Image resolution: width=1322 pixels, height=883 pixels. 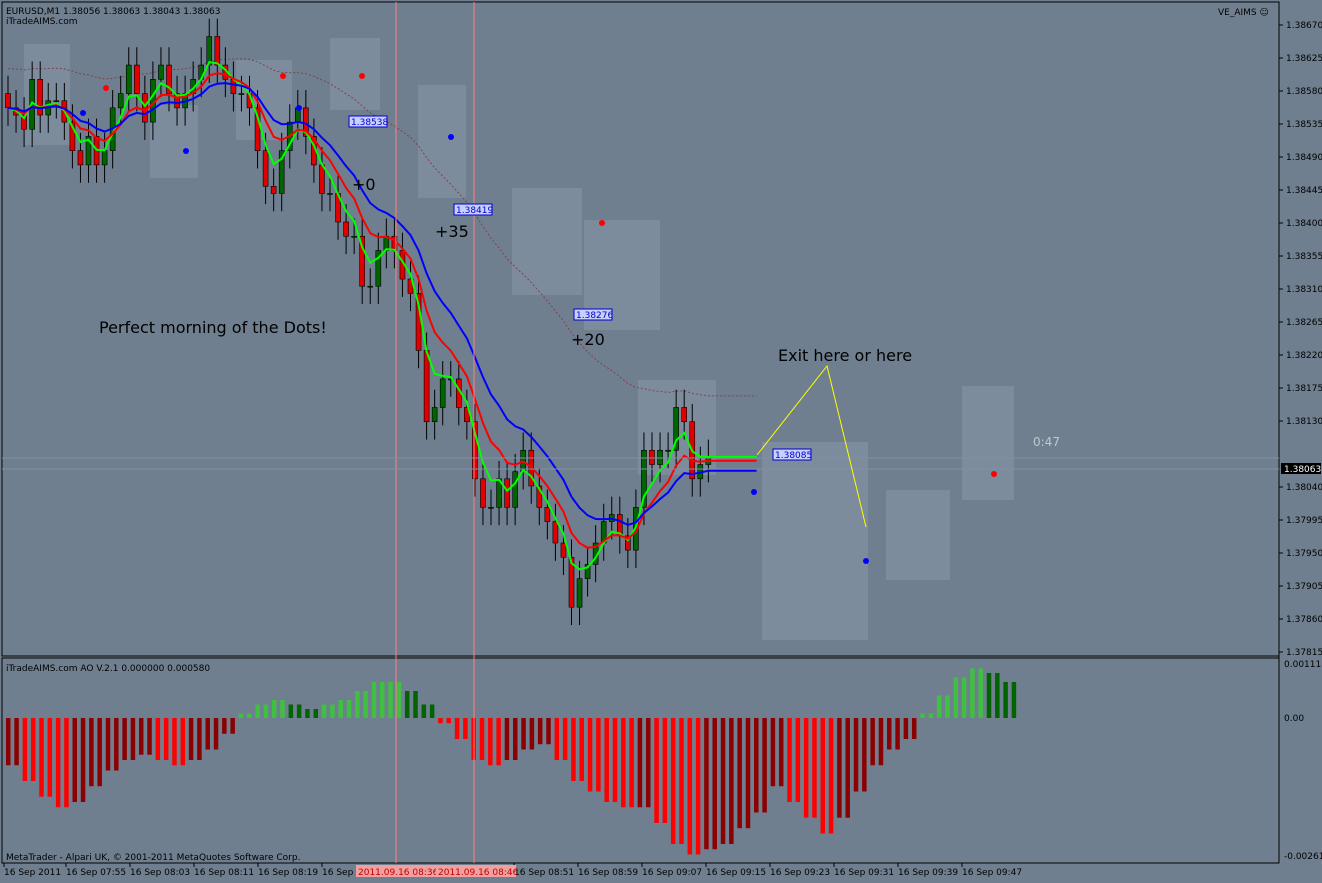 I want to click on price-label: 1.37860, so click(x=1304, y=620).